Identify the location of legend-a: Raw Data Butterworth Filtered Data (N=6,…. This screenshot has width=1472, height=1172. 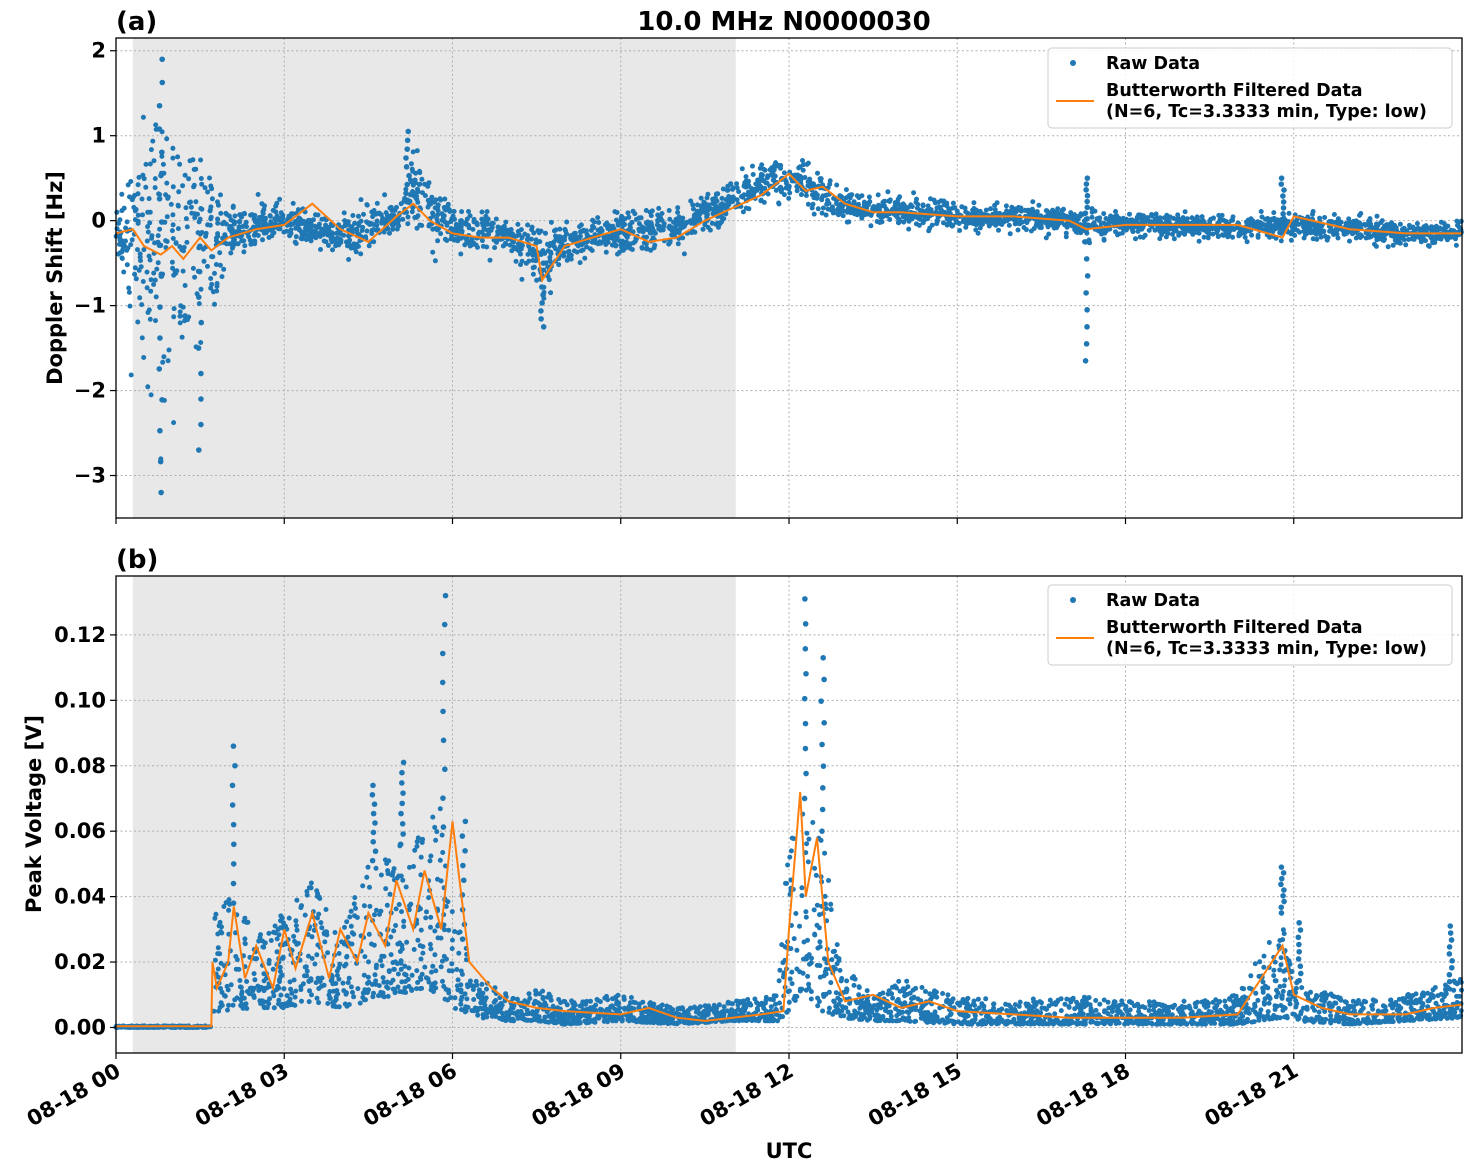
(1250, 88).